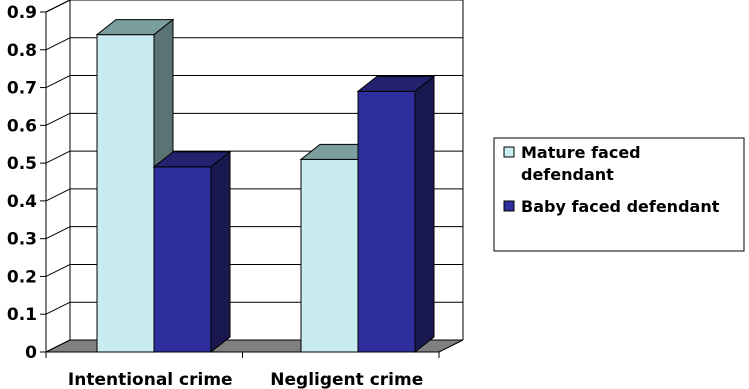 The height and width of the screenshot is (389, 749). I want to click on y-tick-label: 0.9, so click(22, 13).